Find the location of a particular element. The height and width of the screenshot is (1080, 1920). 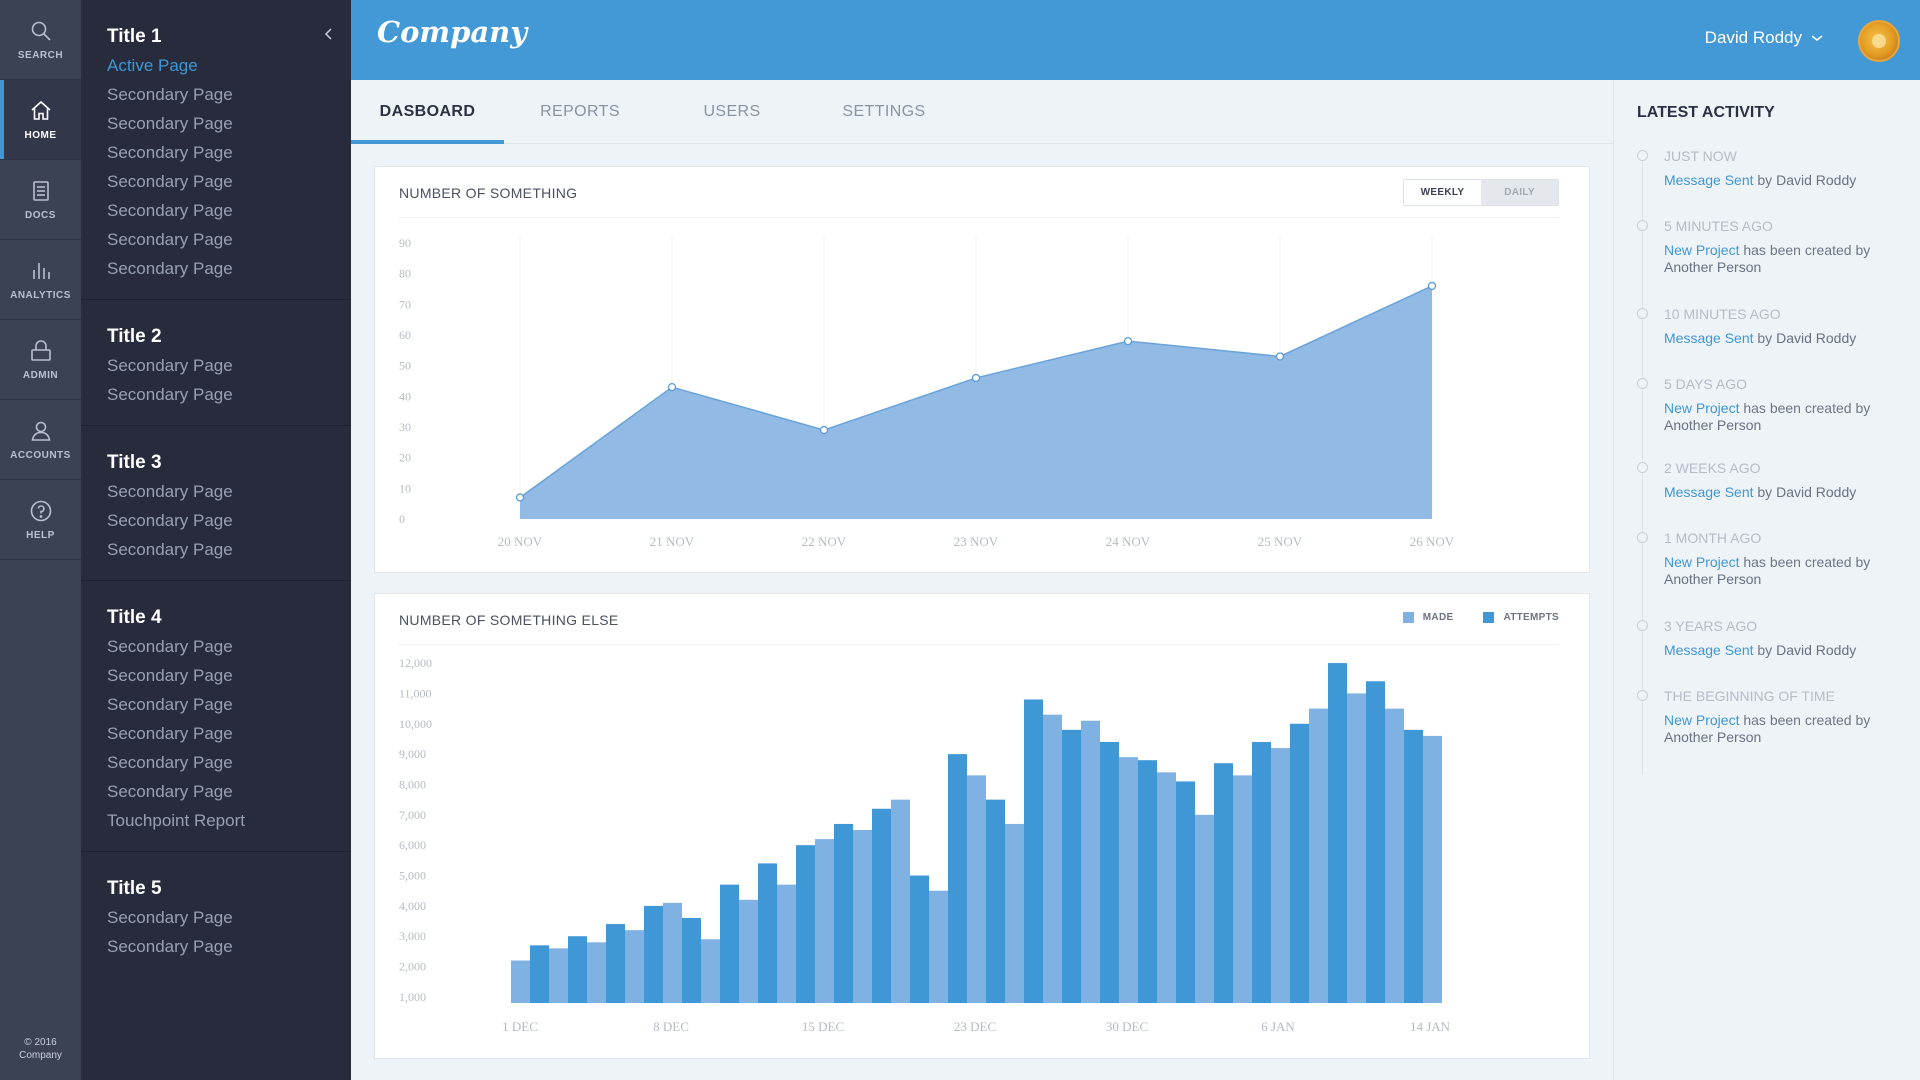

user-menu: David Roddy is located at coordinates (1764, 38).